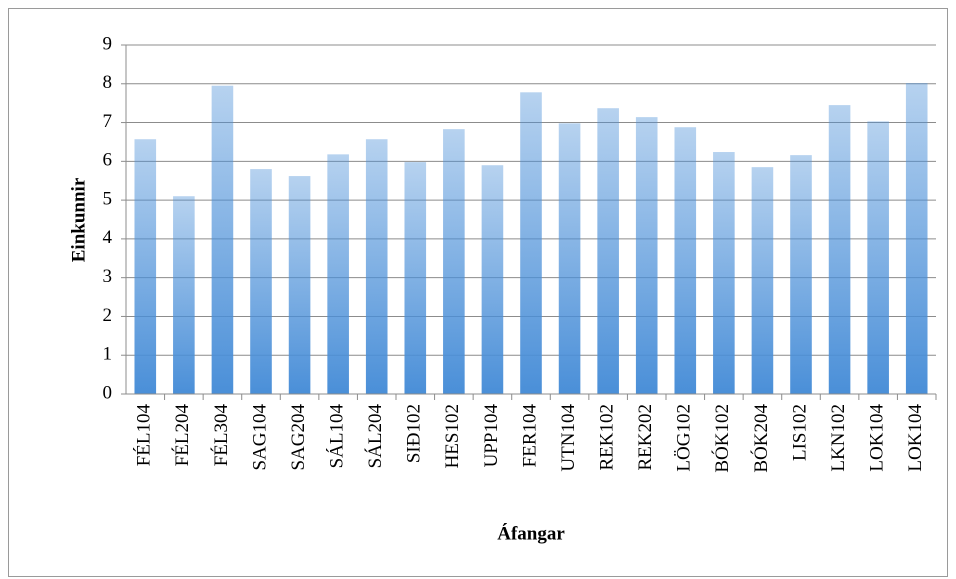 The image size is (956, 579). I want to click on x-tick-label: BÓK204, so click(761, 438).